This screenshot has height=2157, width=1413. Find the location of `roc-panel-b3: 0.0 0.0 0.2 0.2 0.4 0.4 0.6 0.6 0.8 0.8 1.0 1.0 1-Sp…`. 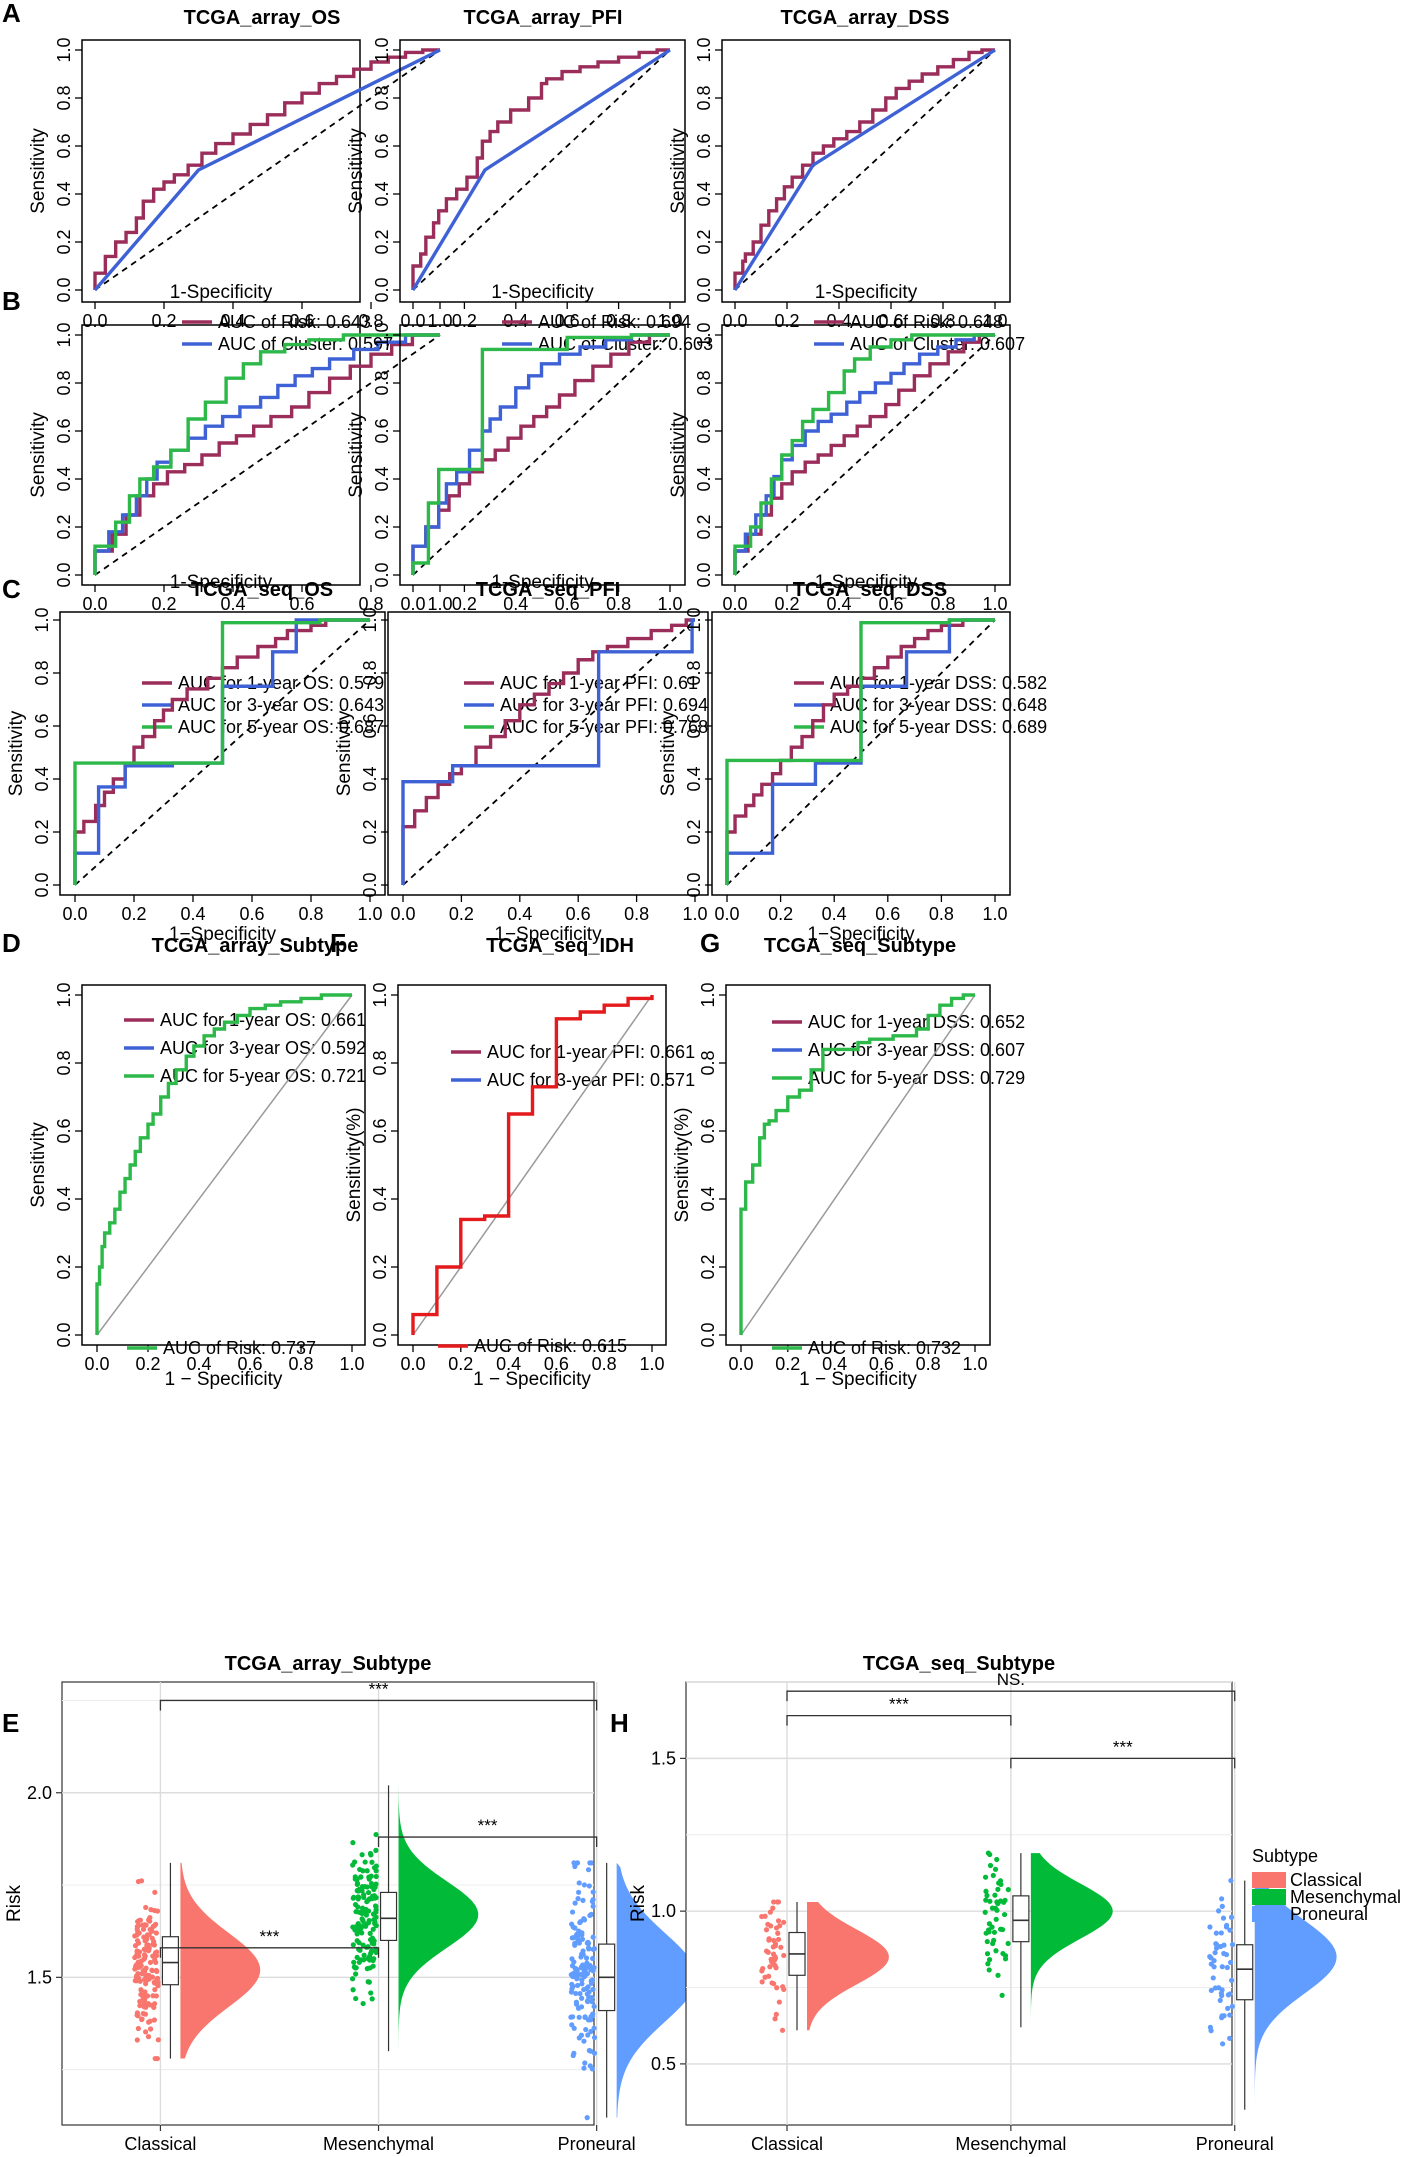

roc-panel-b3: 0.0 0.0 0.2 0.2 0.4 0.4 0.6 0.6 0.8 0.8 1.0 1.0 1-Sp… is located at coordinates (857, 529).